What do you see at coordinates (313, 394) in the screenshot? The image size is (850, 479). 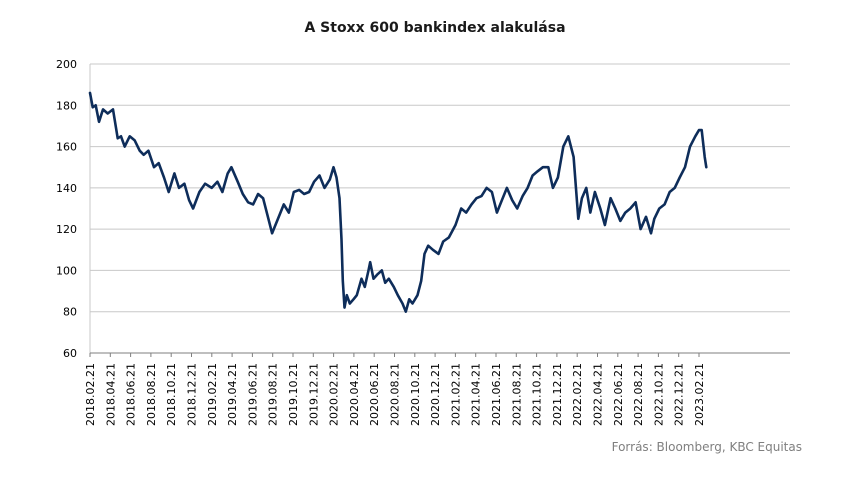 I see `x-tick-label: 2019.12.21` at bounding box center [313, 394].